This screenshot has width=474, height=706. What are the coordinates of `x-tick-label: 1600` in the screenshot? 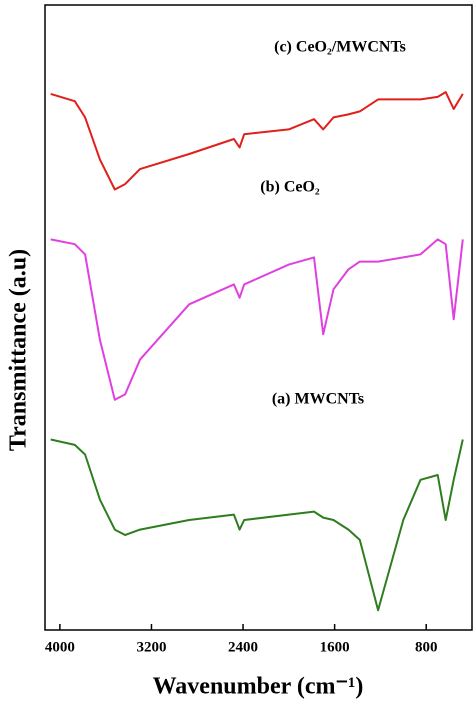 It's located at (335, 647).